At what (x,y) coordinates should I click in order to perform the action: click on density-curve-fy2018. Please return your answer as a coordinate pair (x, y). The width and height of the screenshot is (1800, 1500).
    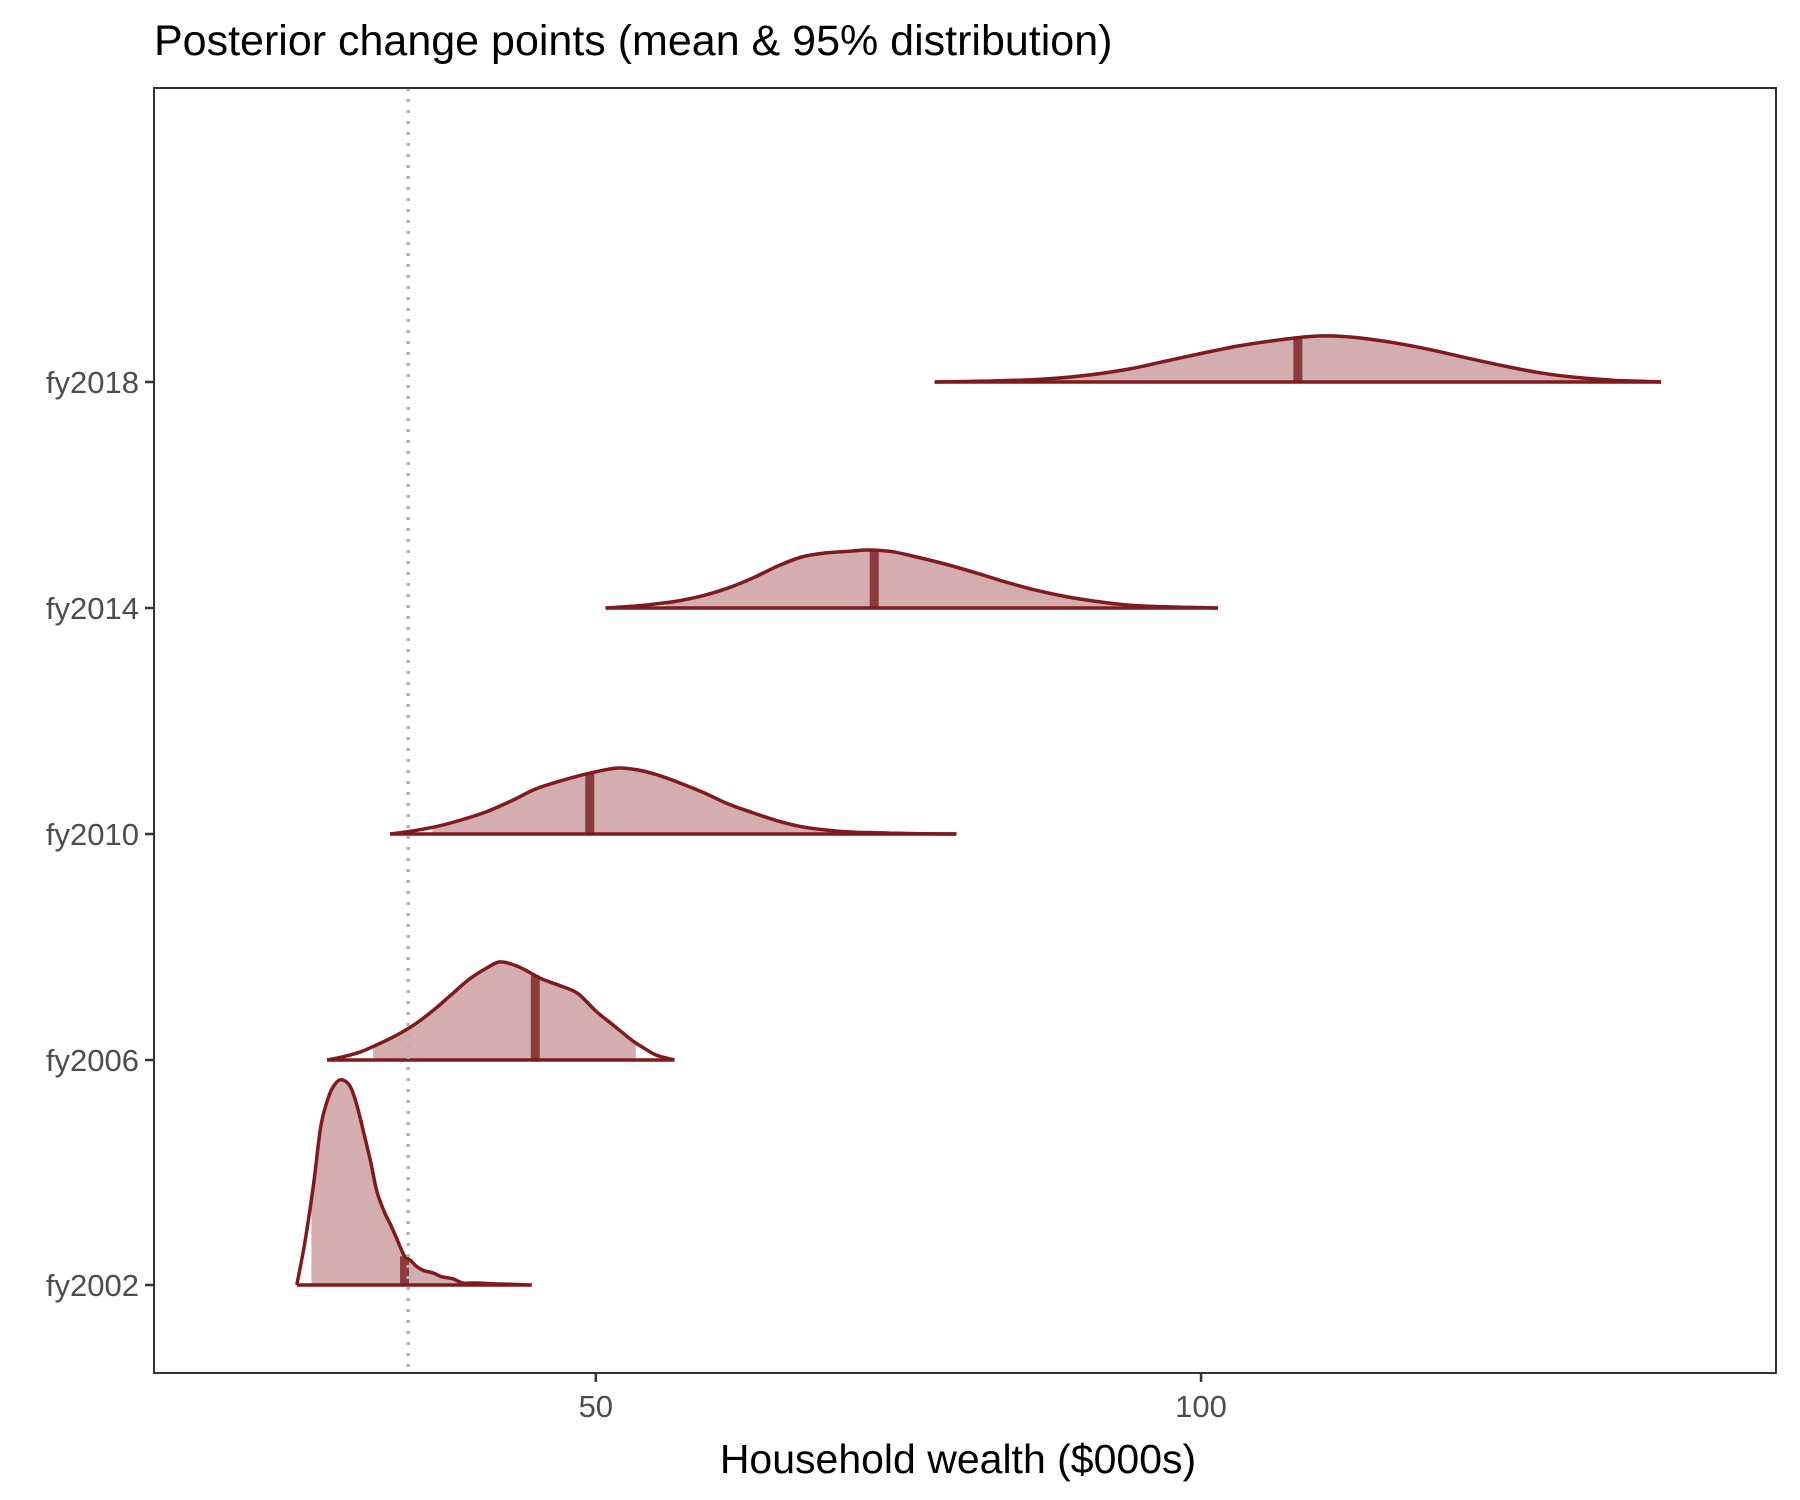
    Looking at the image, I should click on (1298, 359).